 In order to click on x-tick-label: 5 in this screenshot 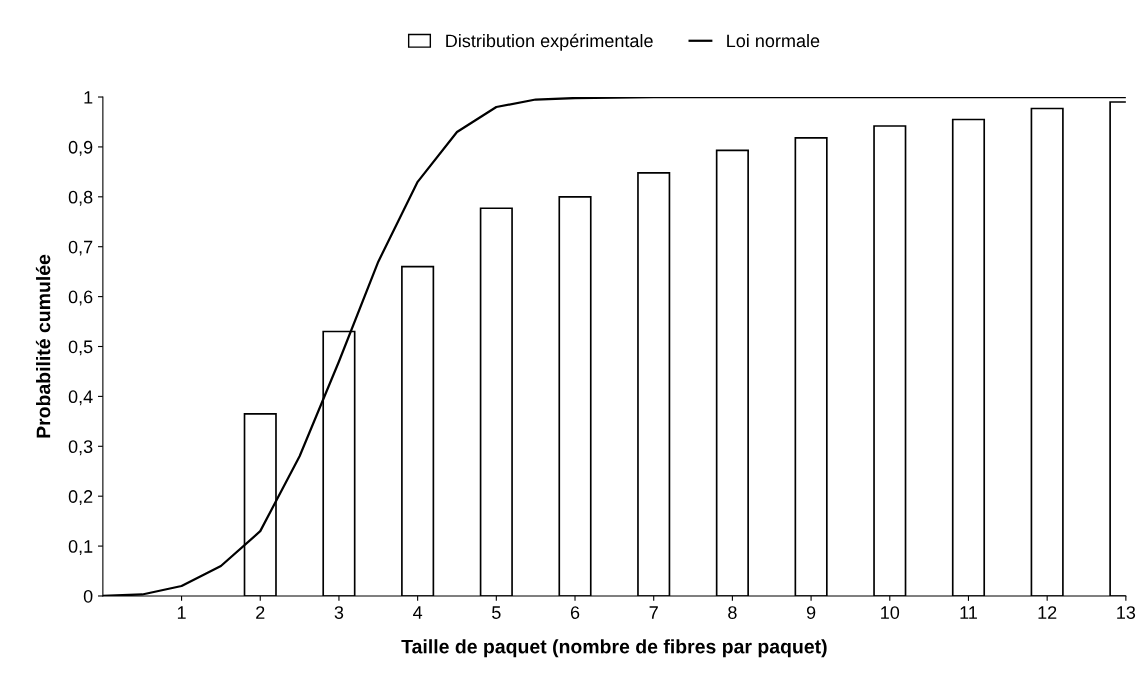, I will do `click(496, 612)`.